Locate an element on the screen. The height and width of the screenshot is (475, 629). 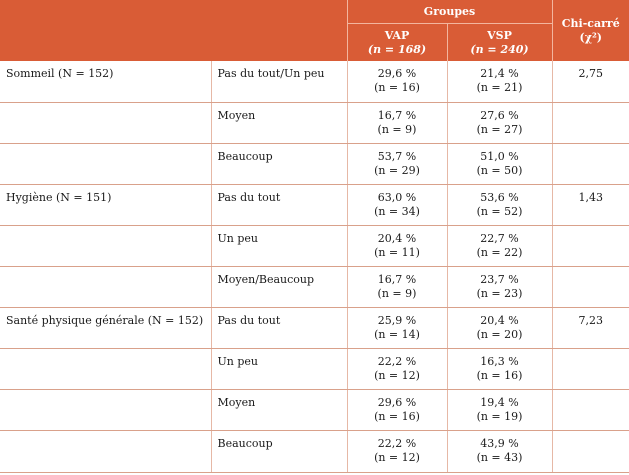
row-chi: 7,23 is located at coordinates (590, 328).